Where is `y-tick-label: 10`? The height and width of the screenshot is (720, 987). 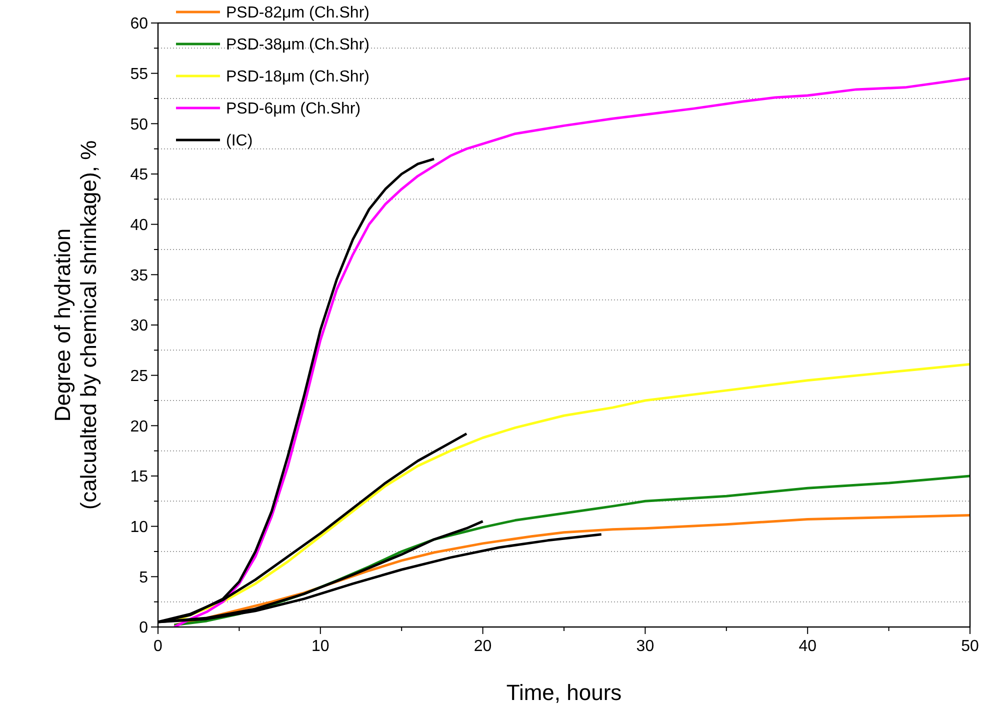
y-tick-label: 10 is located at coordinates (139, 527).